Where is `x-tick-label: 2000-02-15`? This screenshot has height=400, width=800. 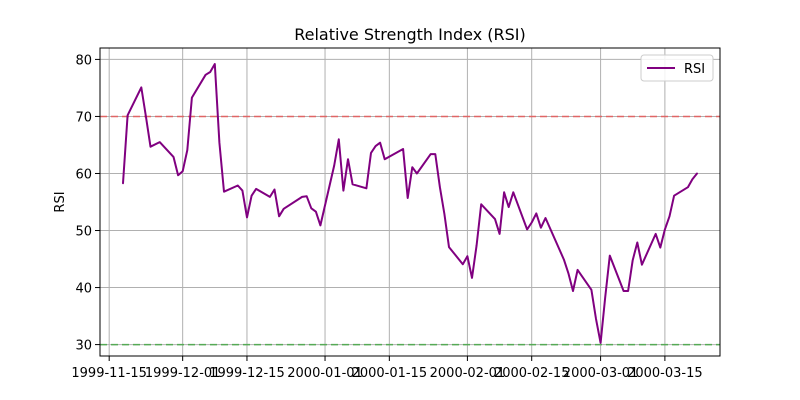
x-tick-label: 2000-02-15 is located at coordinates (532, 373).